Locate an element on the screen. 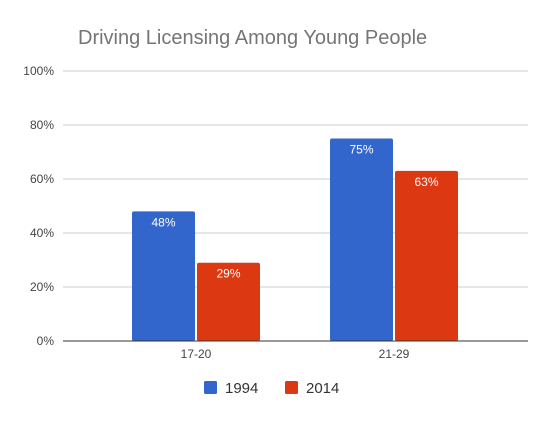 The width and height of the screenshot is (550, 421). y-axis-ticks: 0% 20% 40% 60% 80% 100% is located at coordinates (38, 206).